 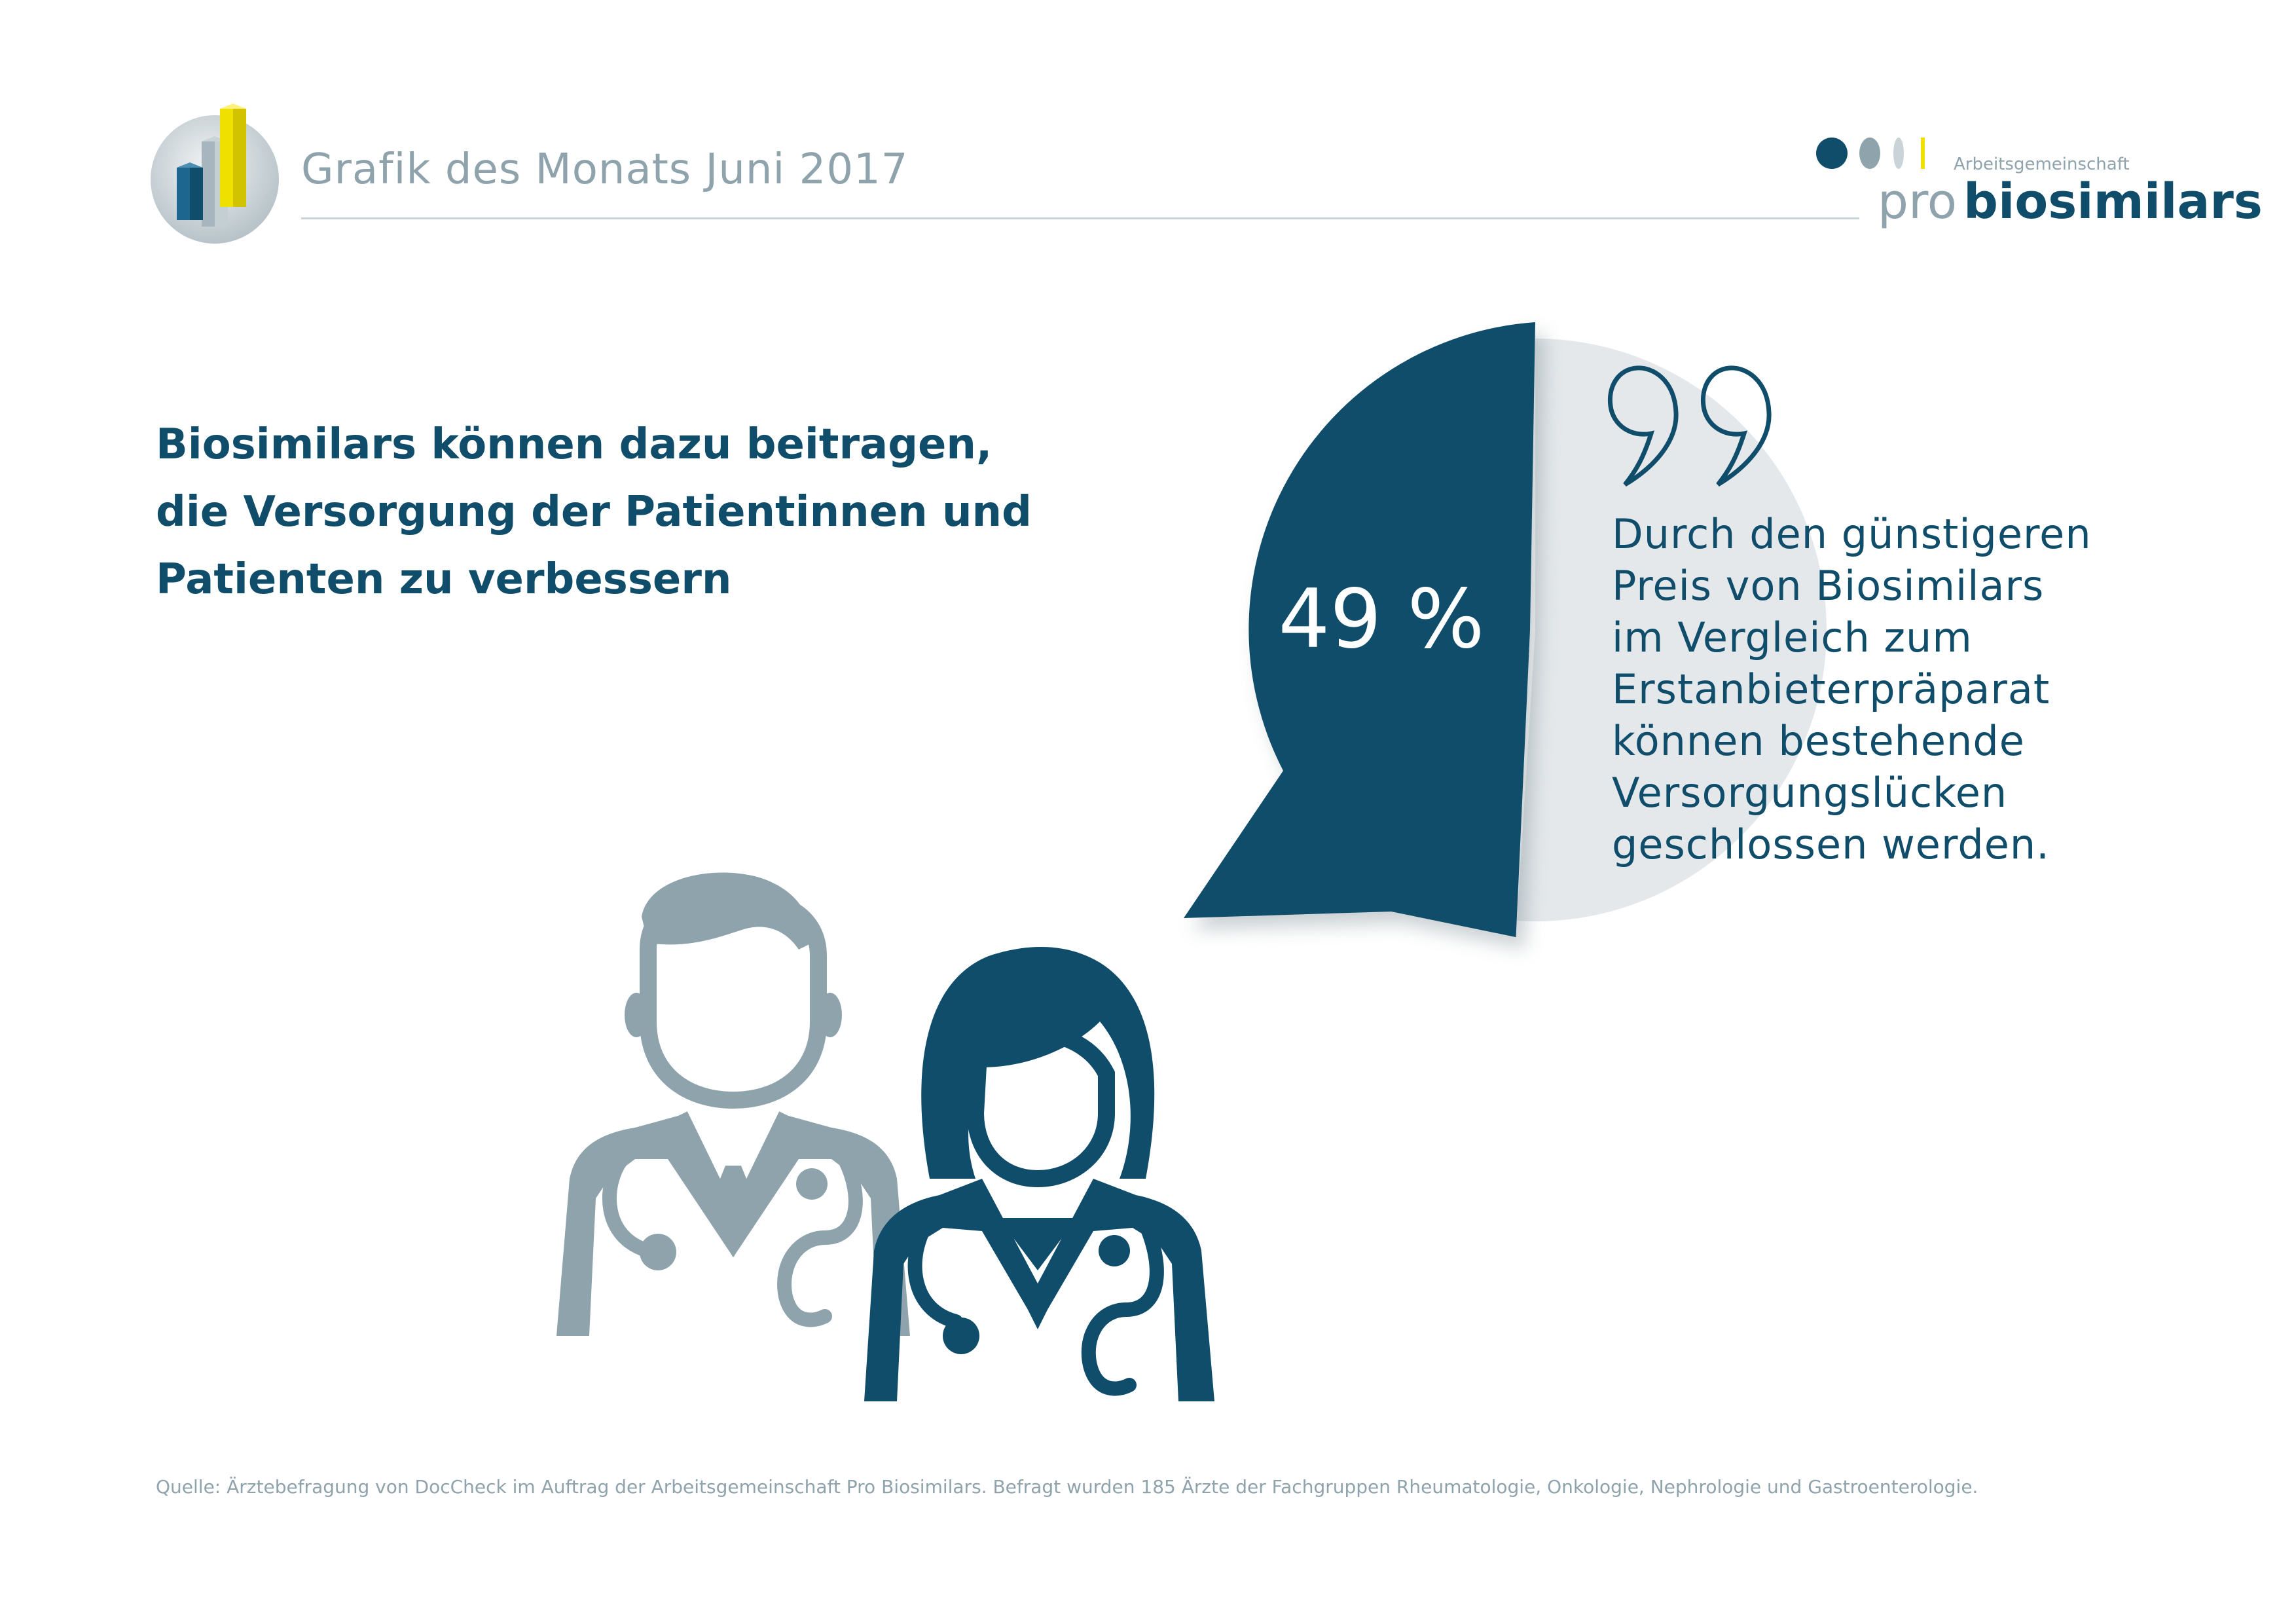 What do you see at coordinates (1918, 202) in the screenshot?
I see `logo-word-pro: pro` at bounding box center [1918, 202].